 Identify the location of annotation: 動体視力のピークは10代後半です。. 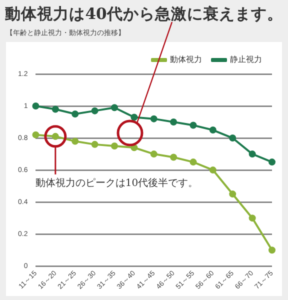
(116, 183).